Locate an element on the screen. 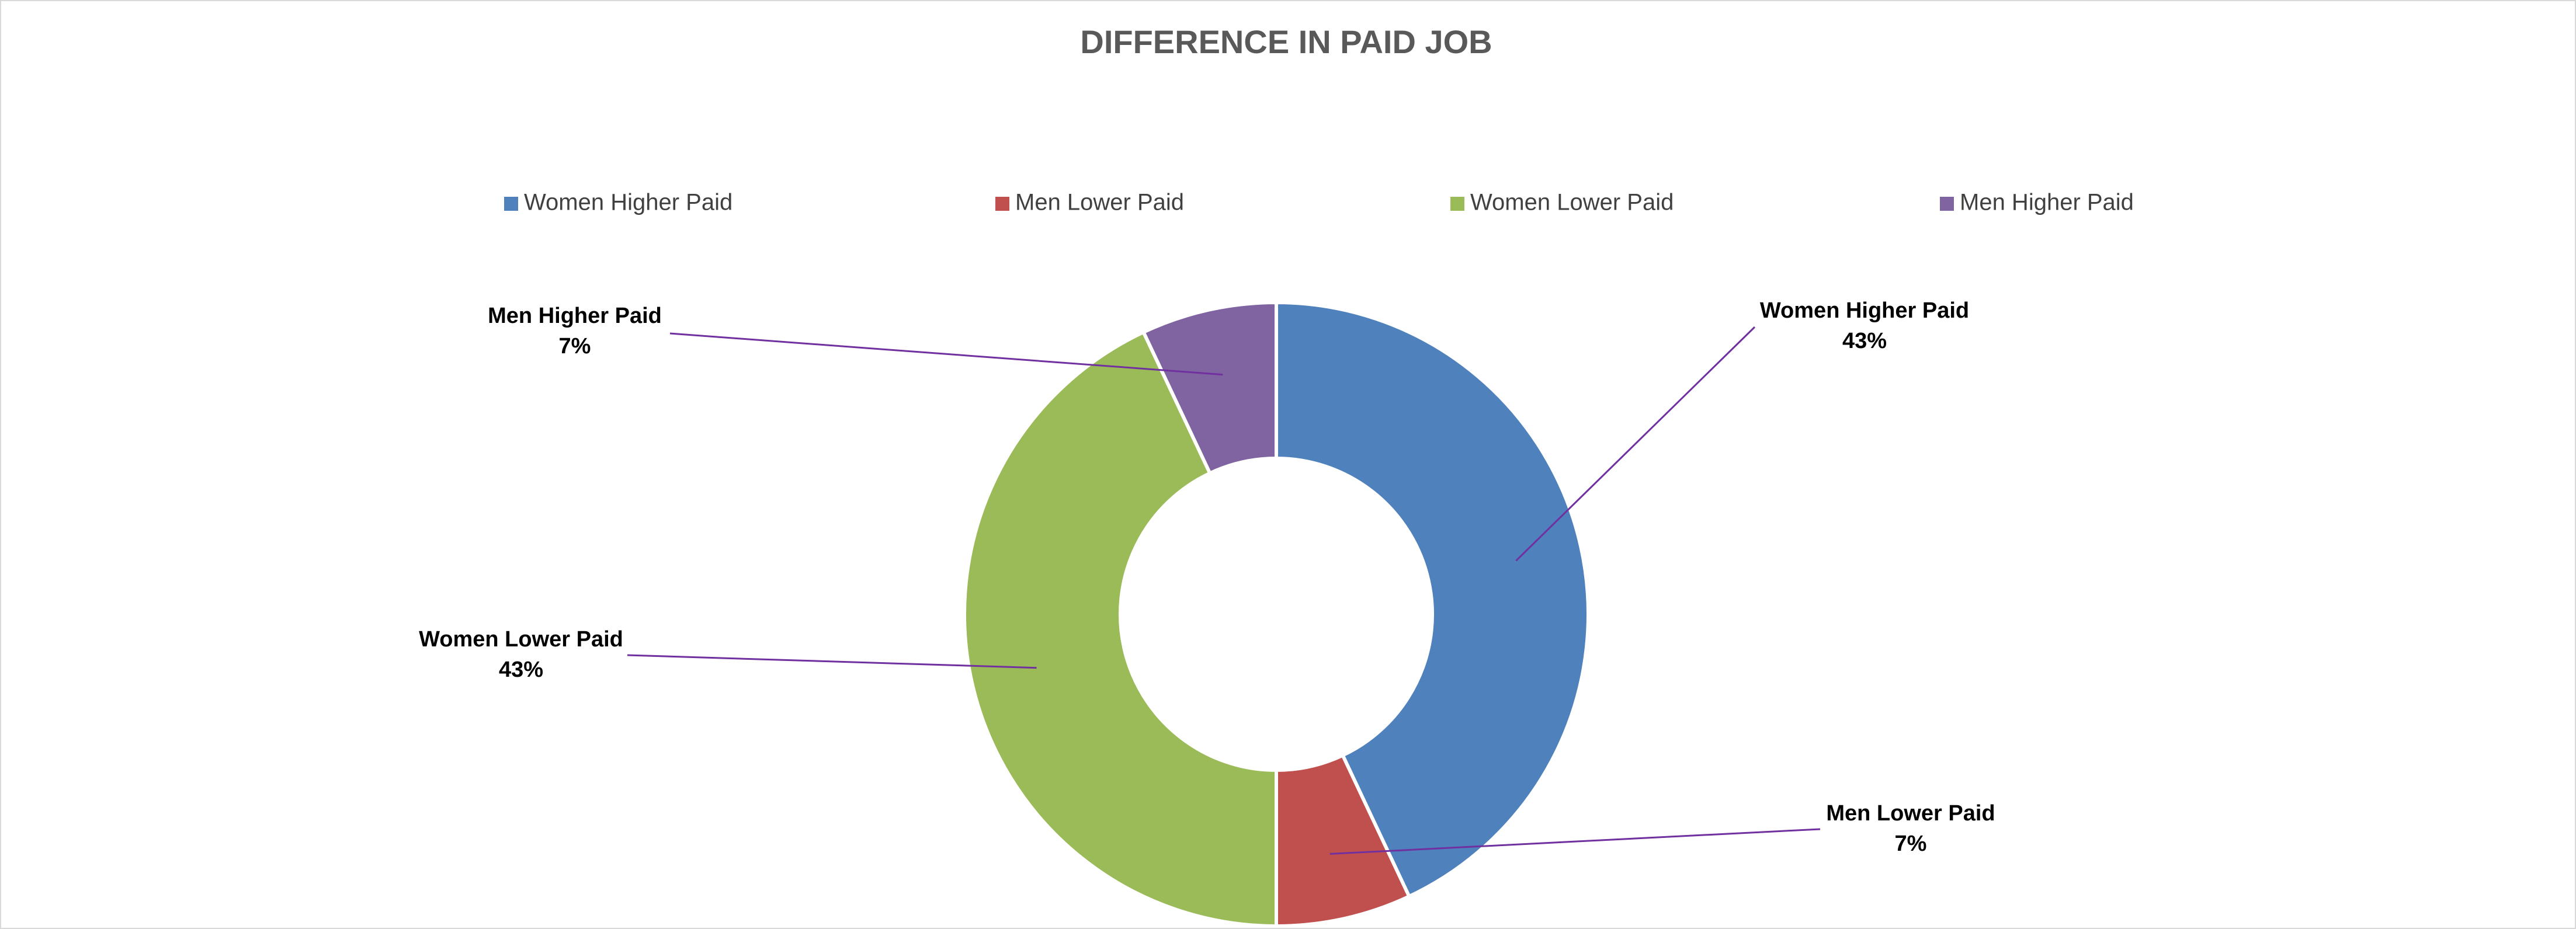 The width and height of the screenshot is (2576, 929). legend-label: Women Higher Paid is located at coordinates (628, 203).